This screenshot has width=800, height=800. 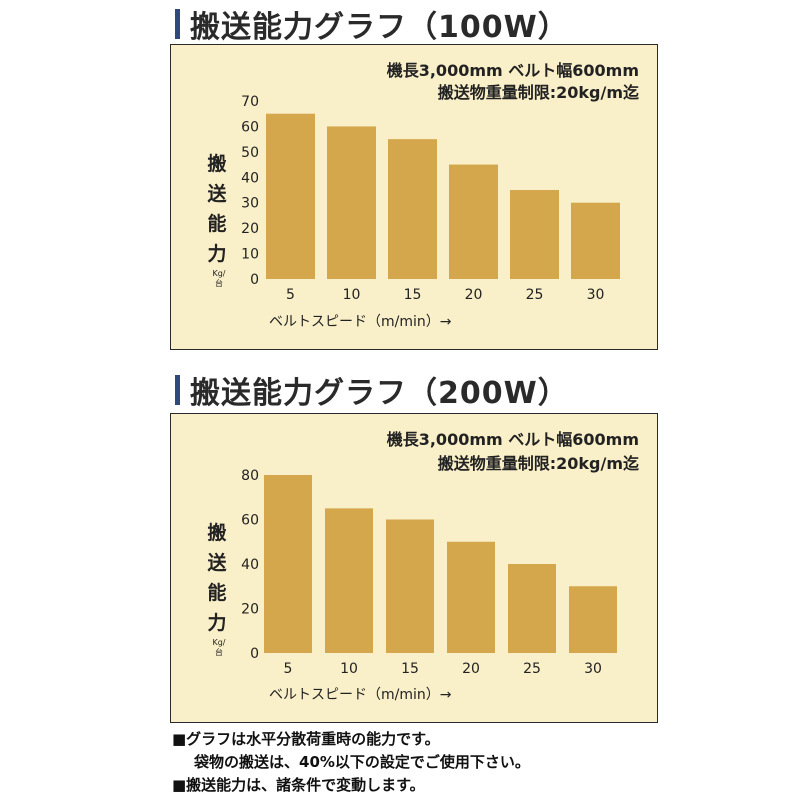 I want to click on chart2-ylabel-char: 能, so click(x=217, y=593).